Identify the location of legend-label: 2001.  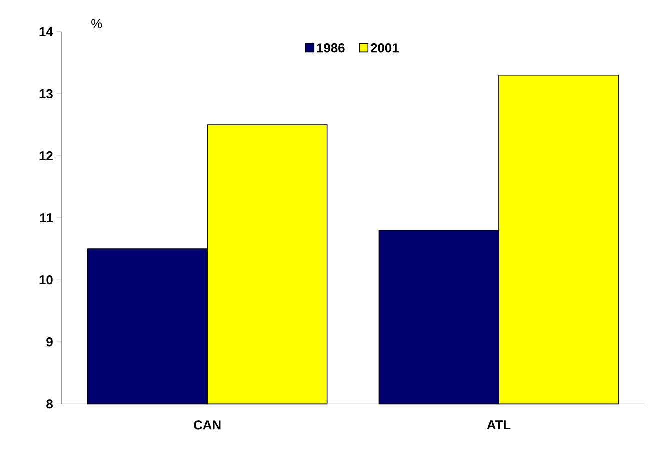
(384, 48).